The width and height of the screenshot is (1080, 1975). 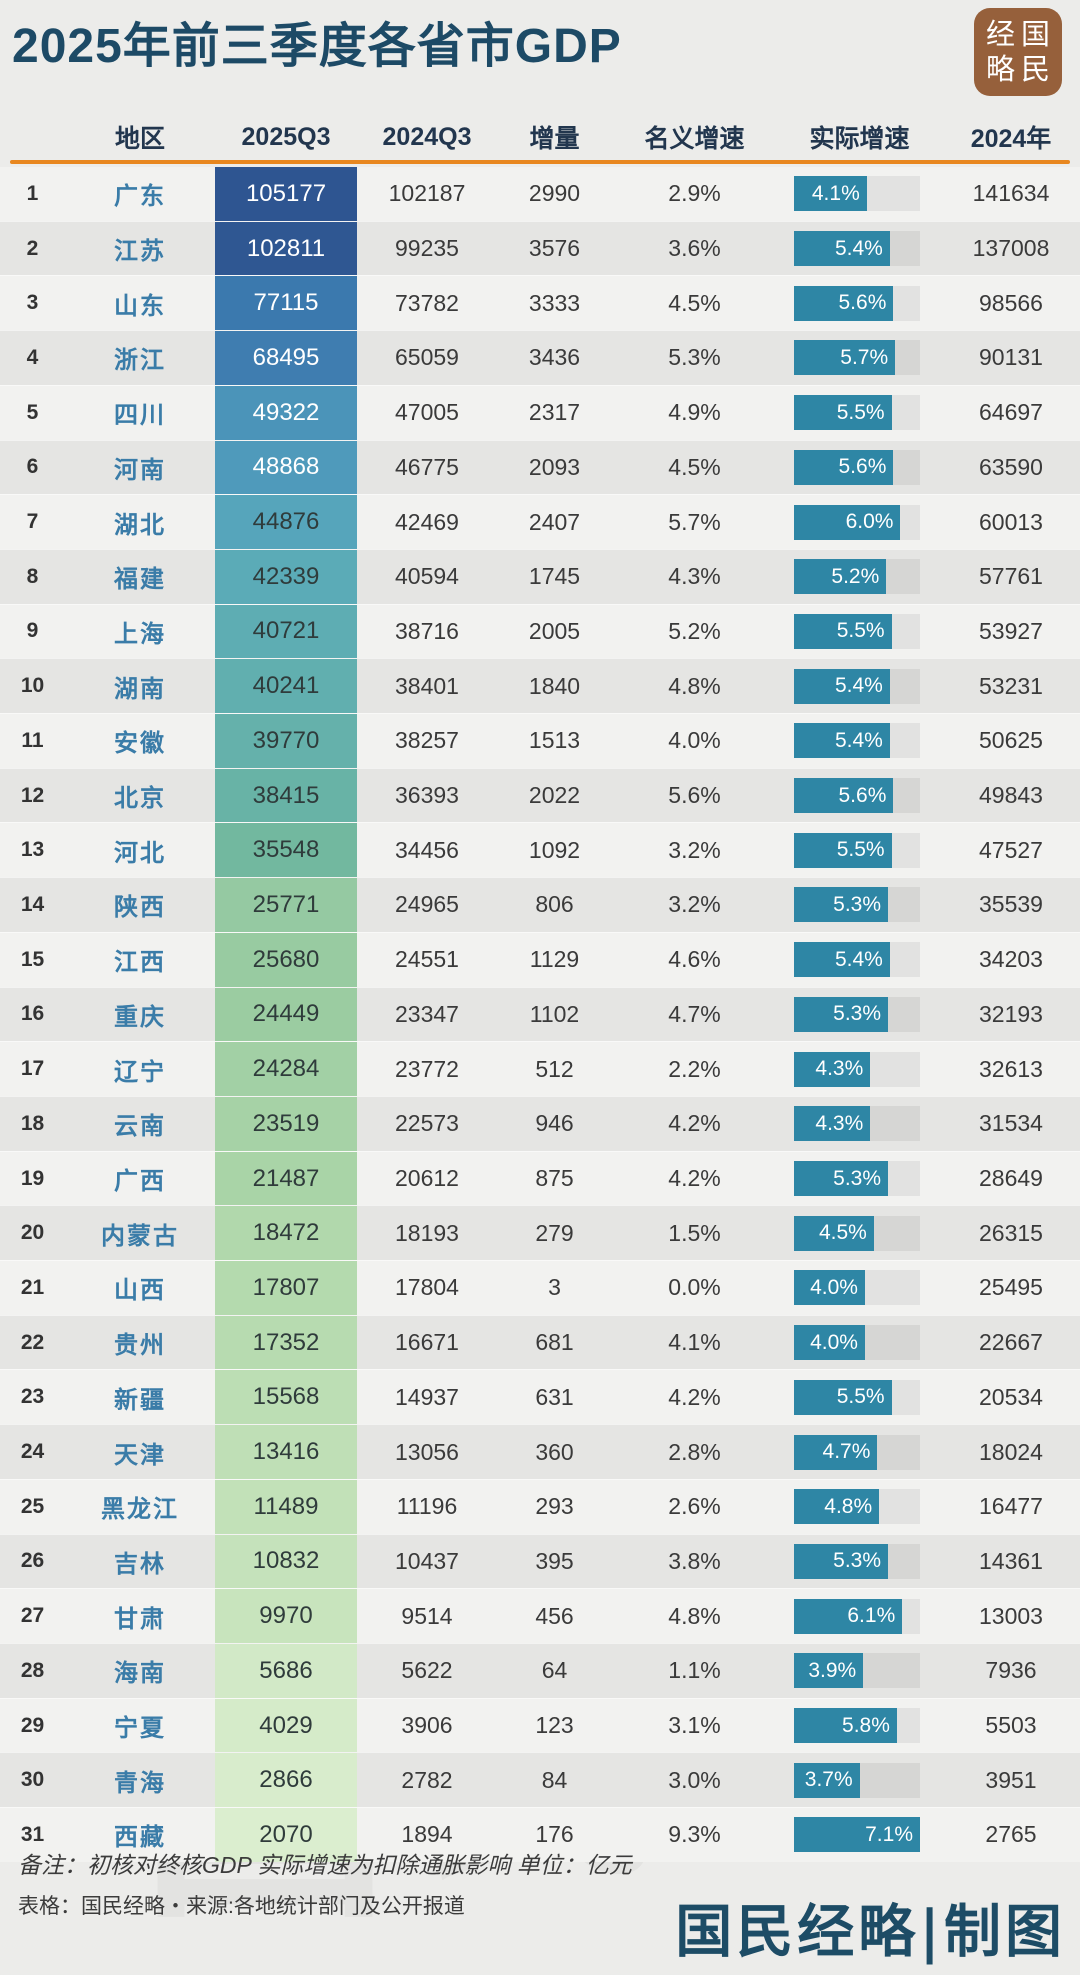 What do you see at coordinates (540, 1123) in the screenshot?
I see `table-row: 18 云南 23519 22573 946 4.2% 4.3% 31534` at bounding box center [540, 1123].